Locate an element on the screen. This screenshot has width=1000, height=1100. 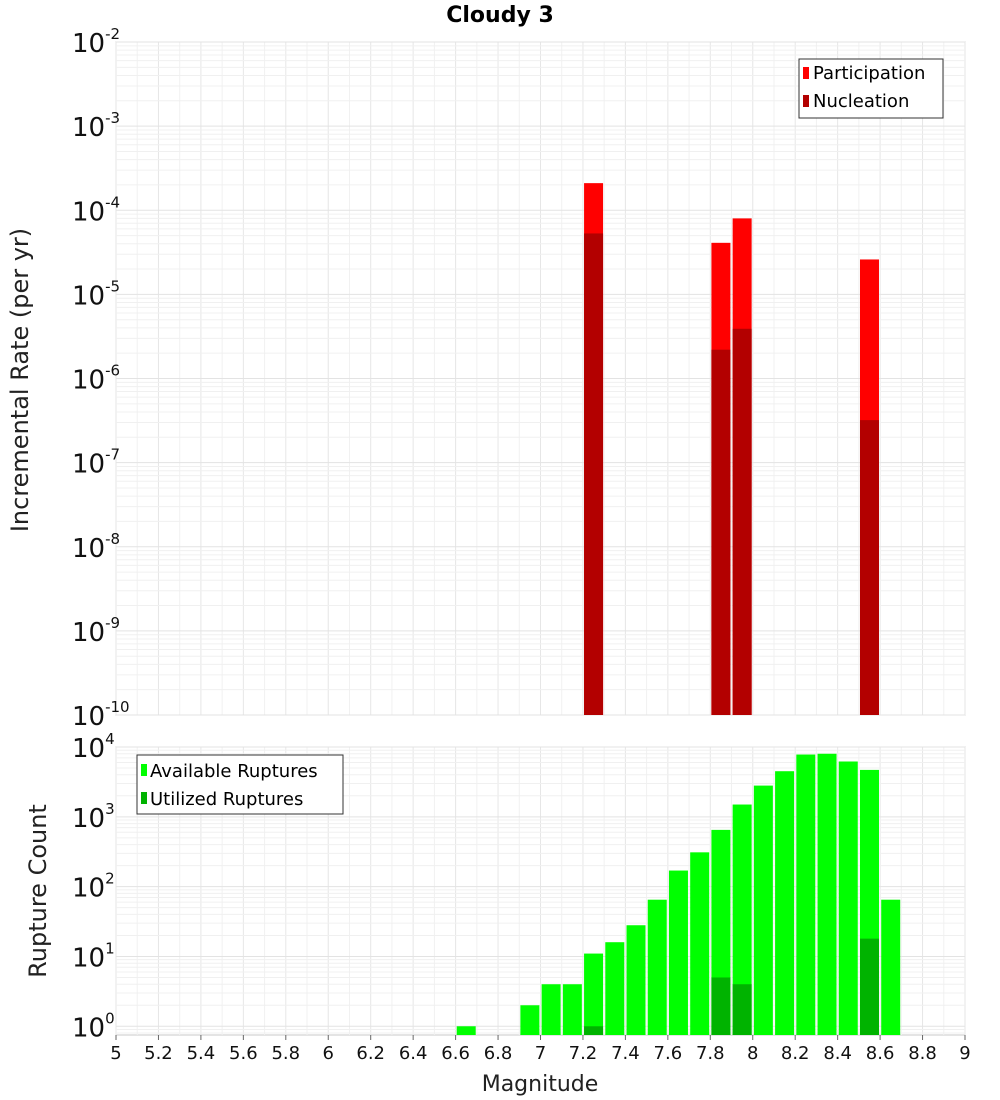
rate-legend-box is located at coordinates (871, 88).